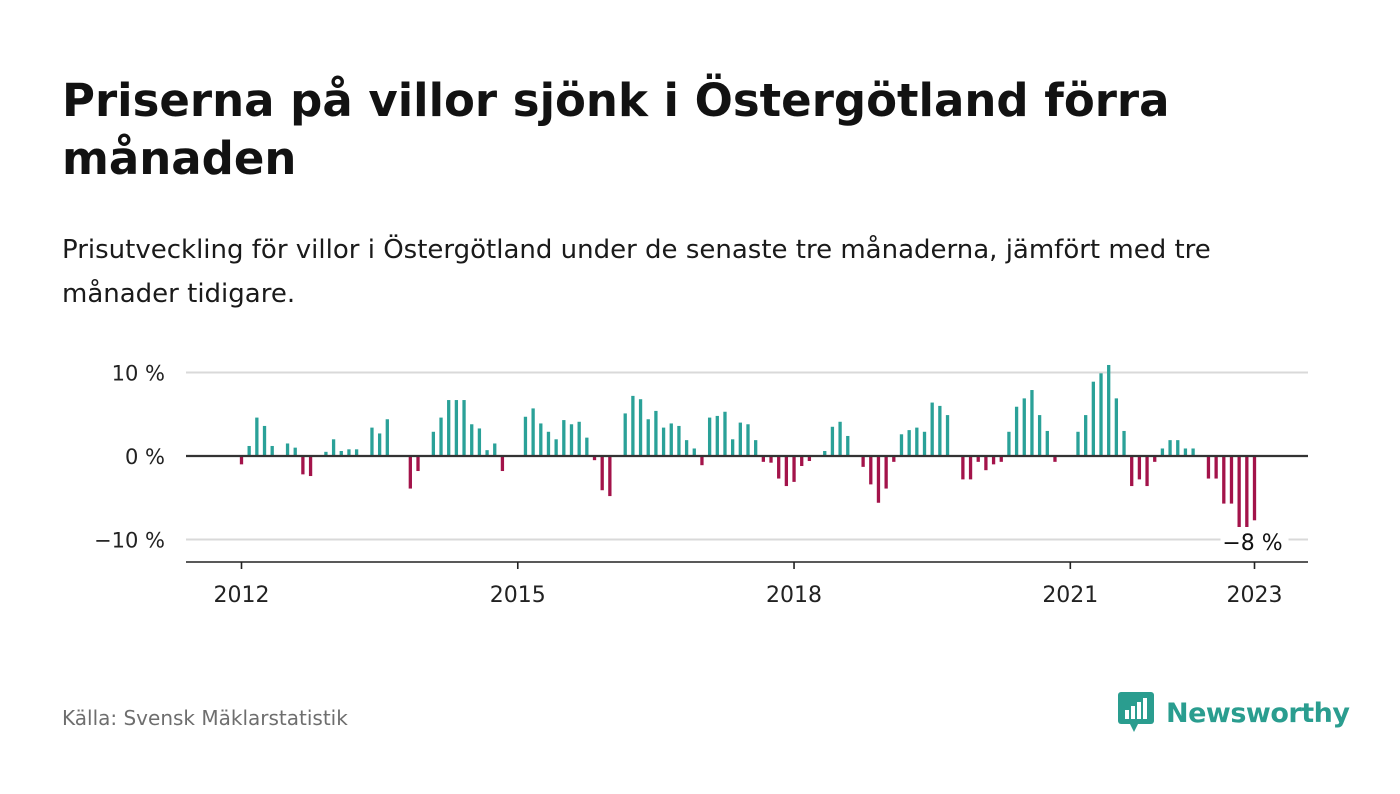 This screenshot has width=1400, height=794. I want to click on y-axis-ticks: 10 % 0 % −10 %, so click(129, 457).